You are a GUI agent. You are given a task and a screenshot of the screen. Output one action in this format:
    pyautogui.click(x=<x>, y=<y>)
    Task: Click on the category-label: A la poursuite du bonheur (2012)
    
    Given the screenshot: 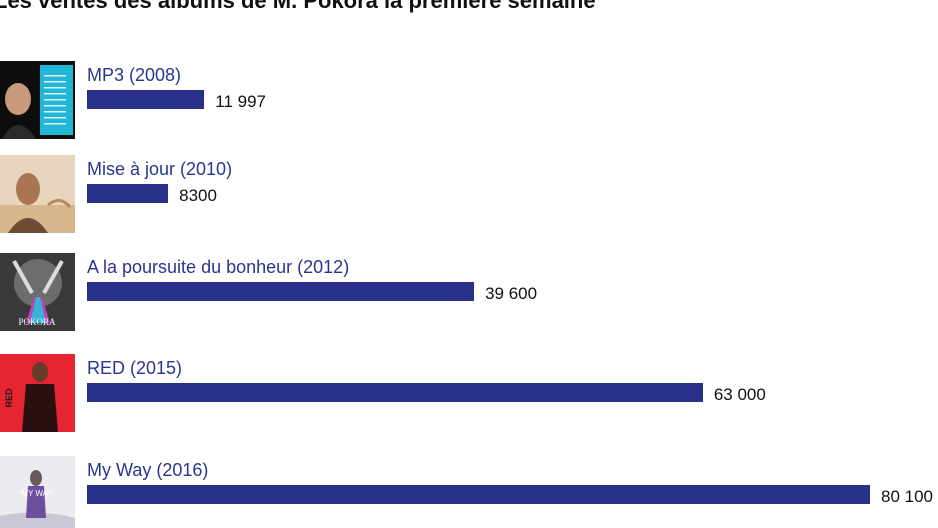 What is the action you would take?
    pyautogui.click(x=218, y=267)
    